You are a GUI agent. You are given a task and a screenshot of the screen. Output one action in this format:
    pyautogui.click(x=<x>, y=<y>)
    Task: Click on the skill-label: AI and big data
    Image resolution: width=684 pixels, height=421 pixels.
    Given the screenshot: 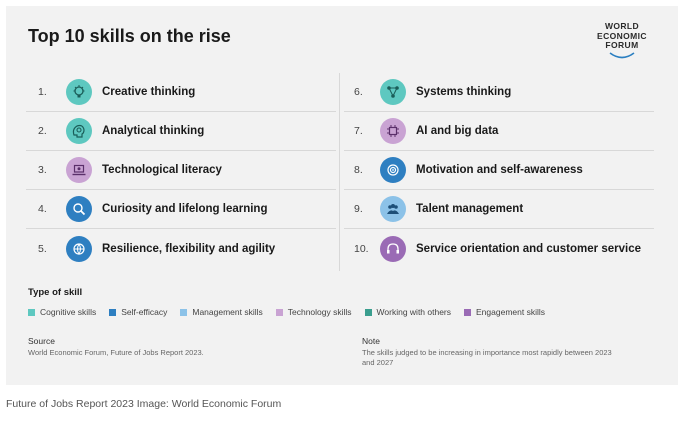 What is the action you would take?
    pyautogui.click(x=457, y=131)
    